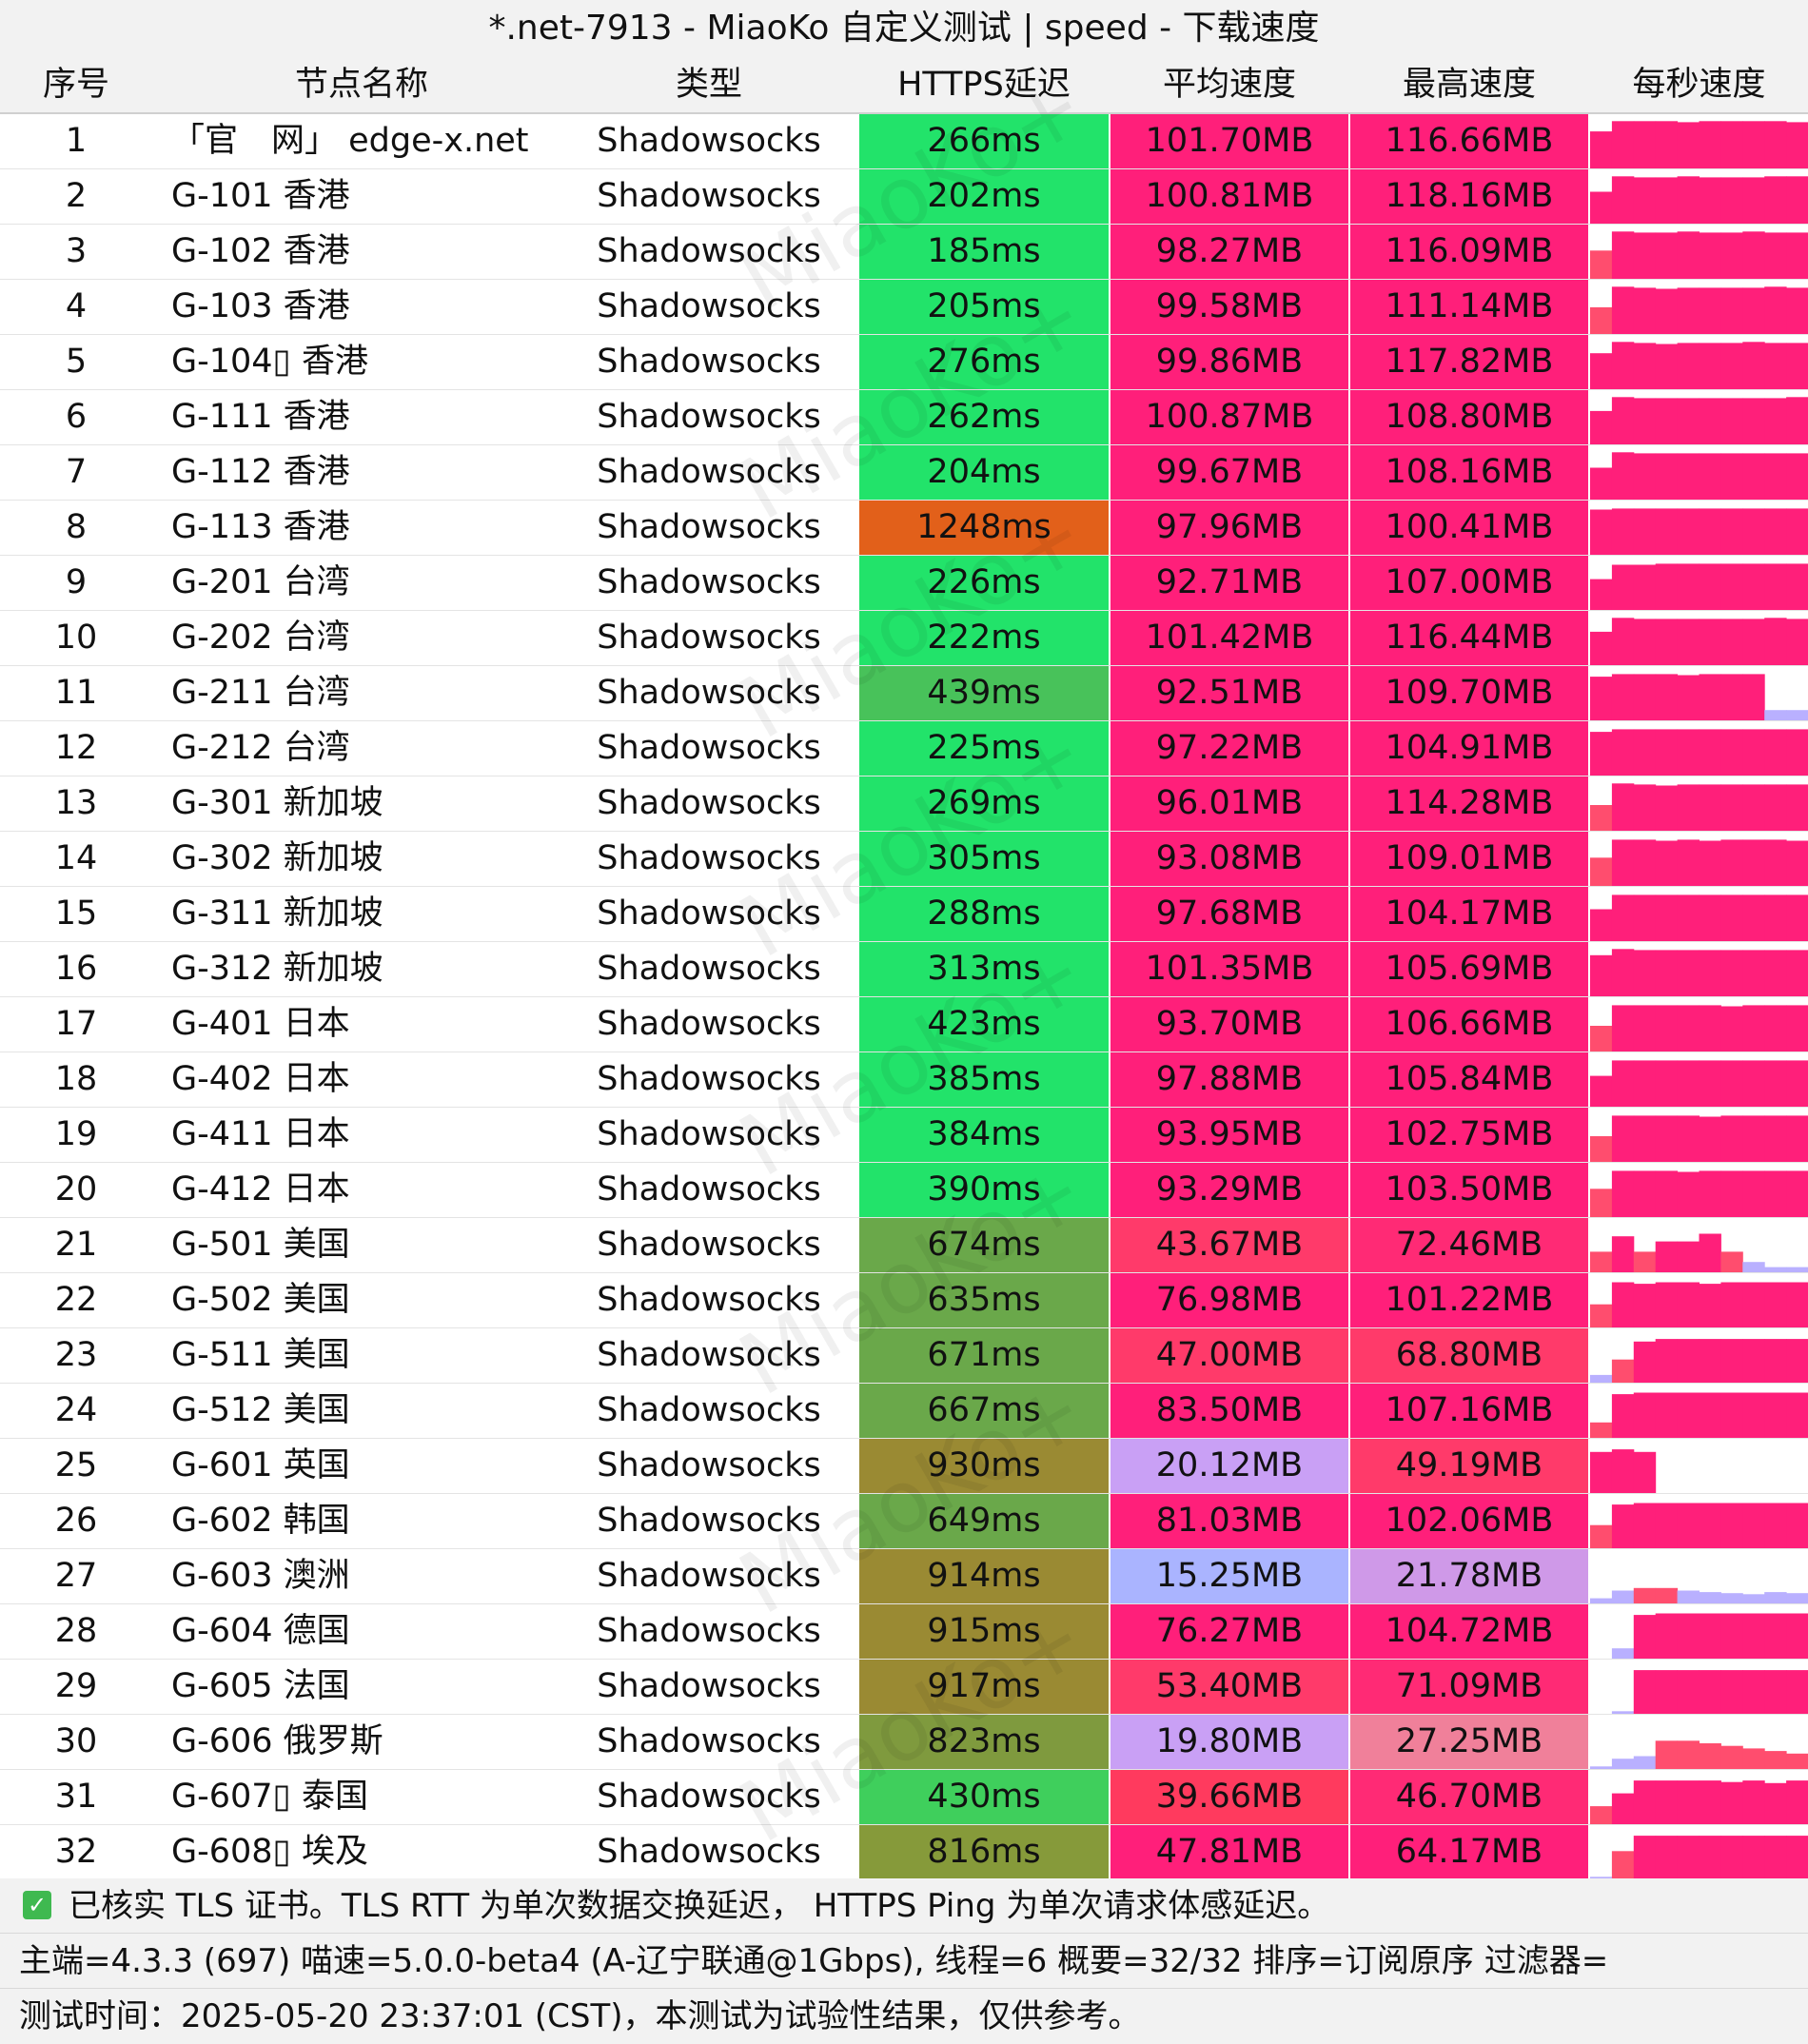 The image size is (1808, 2044). What do you see at coordinates (261, 1465) in the screenshot?
I see `node-name: G-601 英国` at bounding box center [261, 1465].